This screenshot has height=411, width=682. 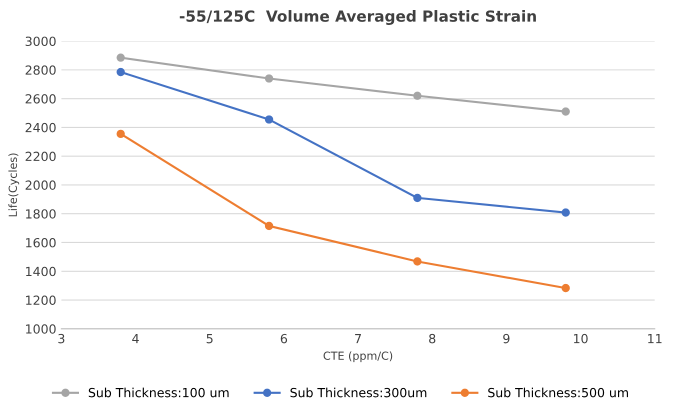 What do you see at coordinates (358, 393) in the screenshot?
I see `legend-label: Sub Thickness:300um` at bounding box center [358, 393].